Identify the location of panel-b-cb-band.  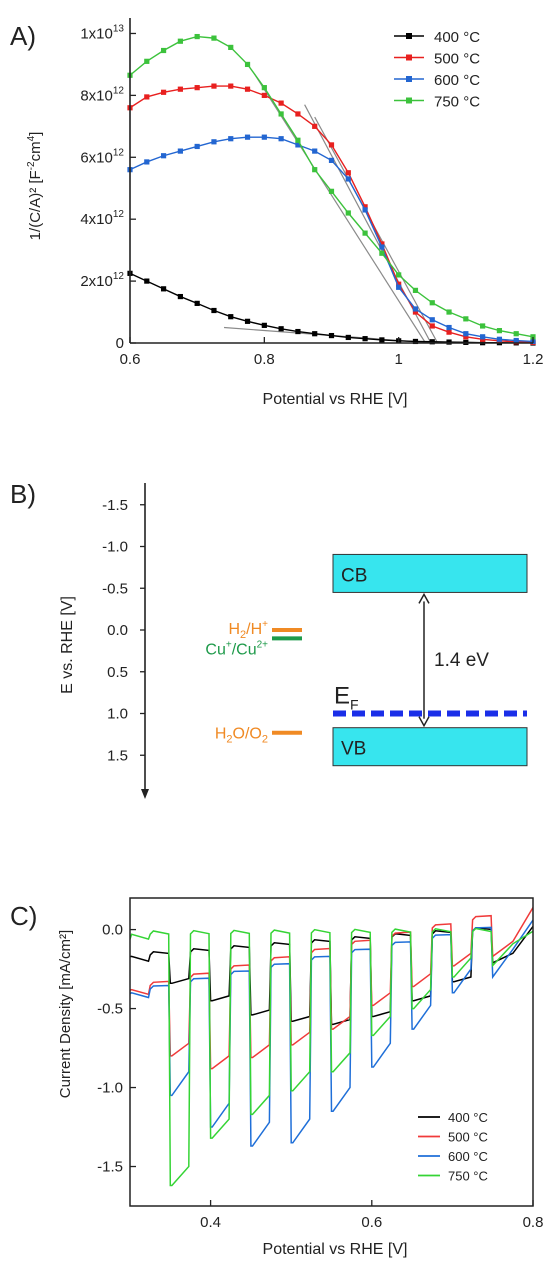
(430, 573).